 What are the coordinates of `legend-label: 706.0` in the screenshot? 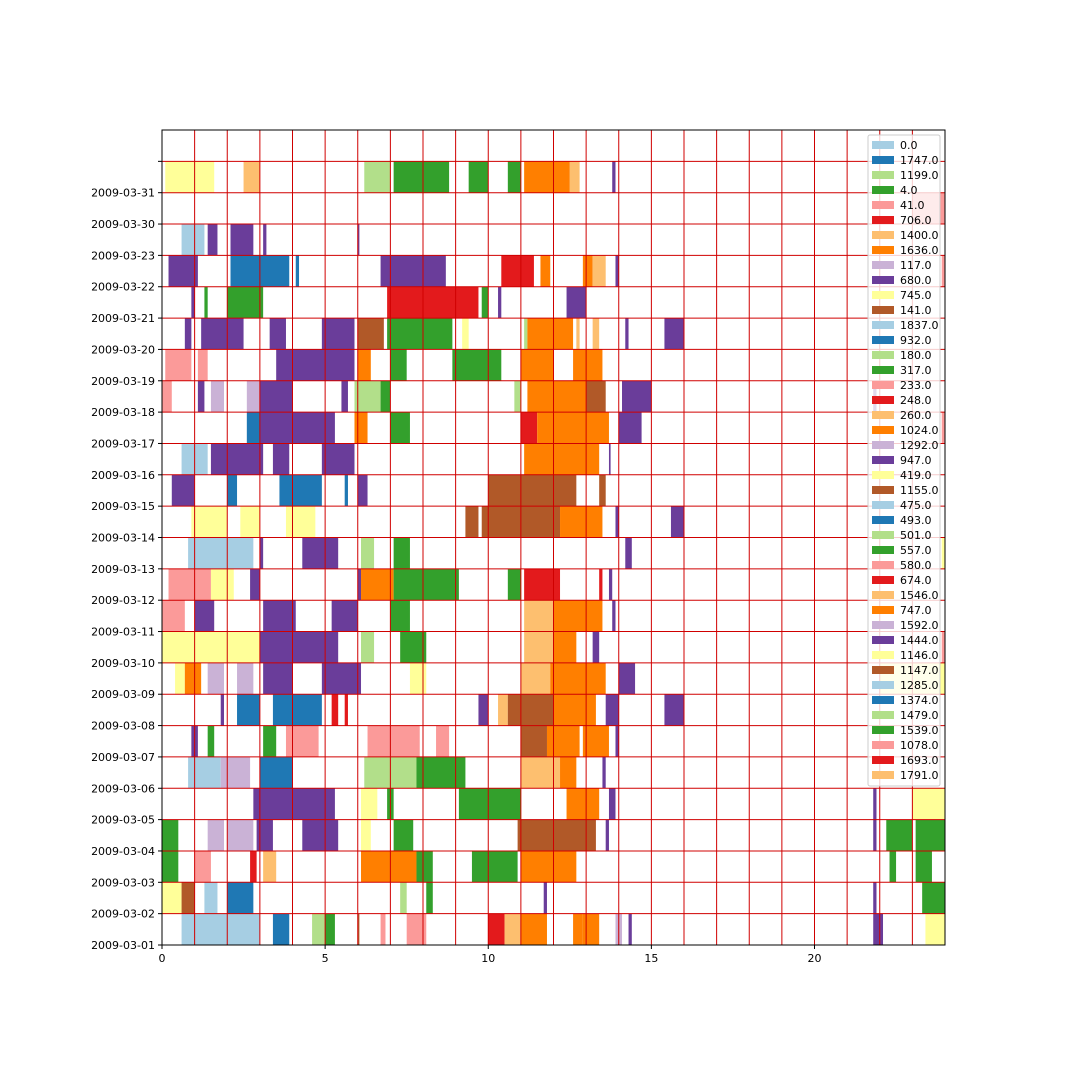 It's located at (916, 220).